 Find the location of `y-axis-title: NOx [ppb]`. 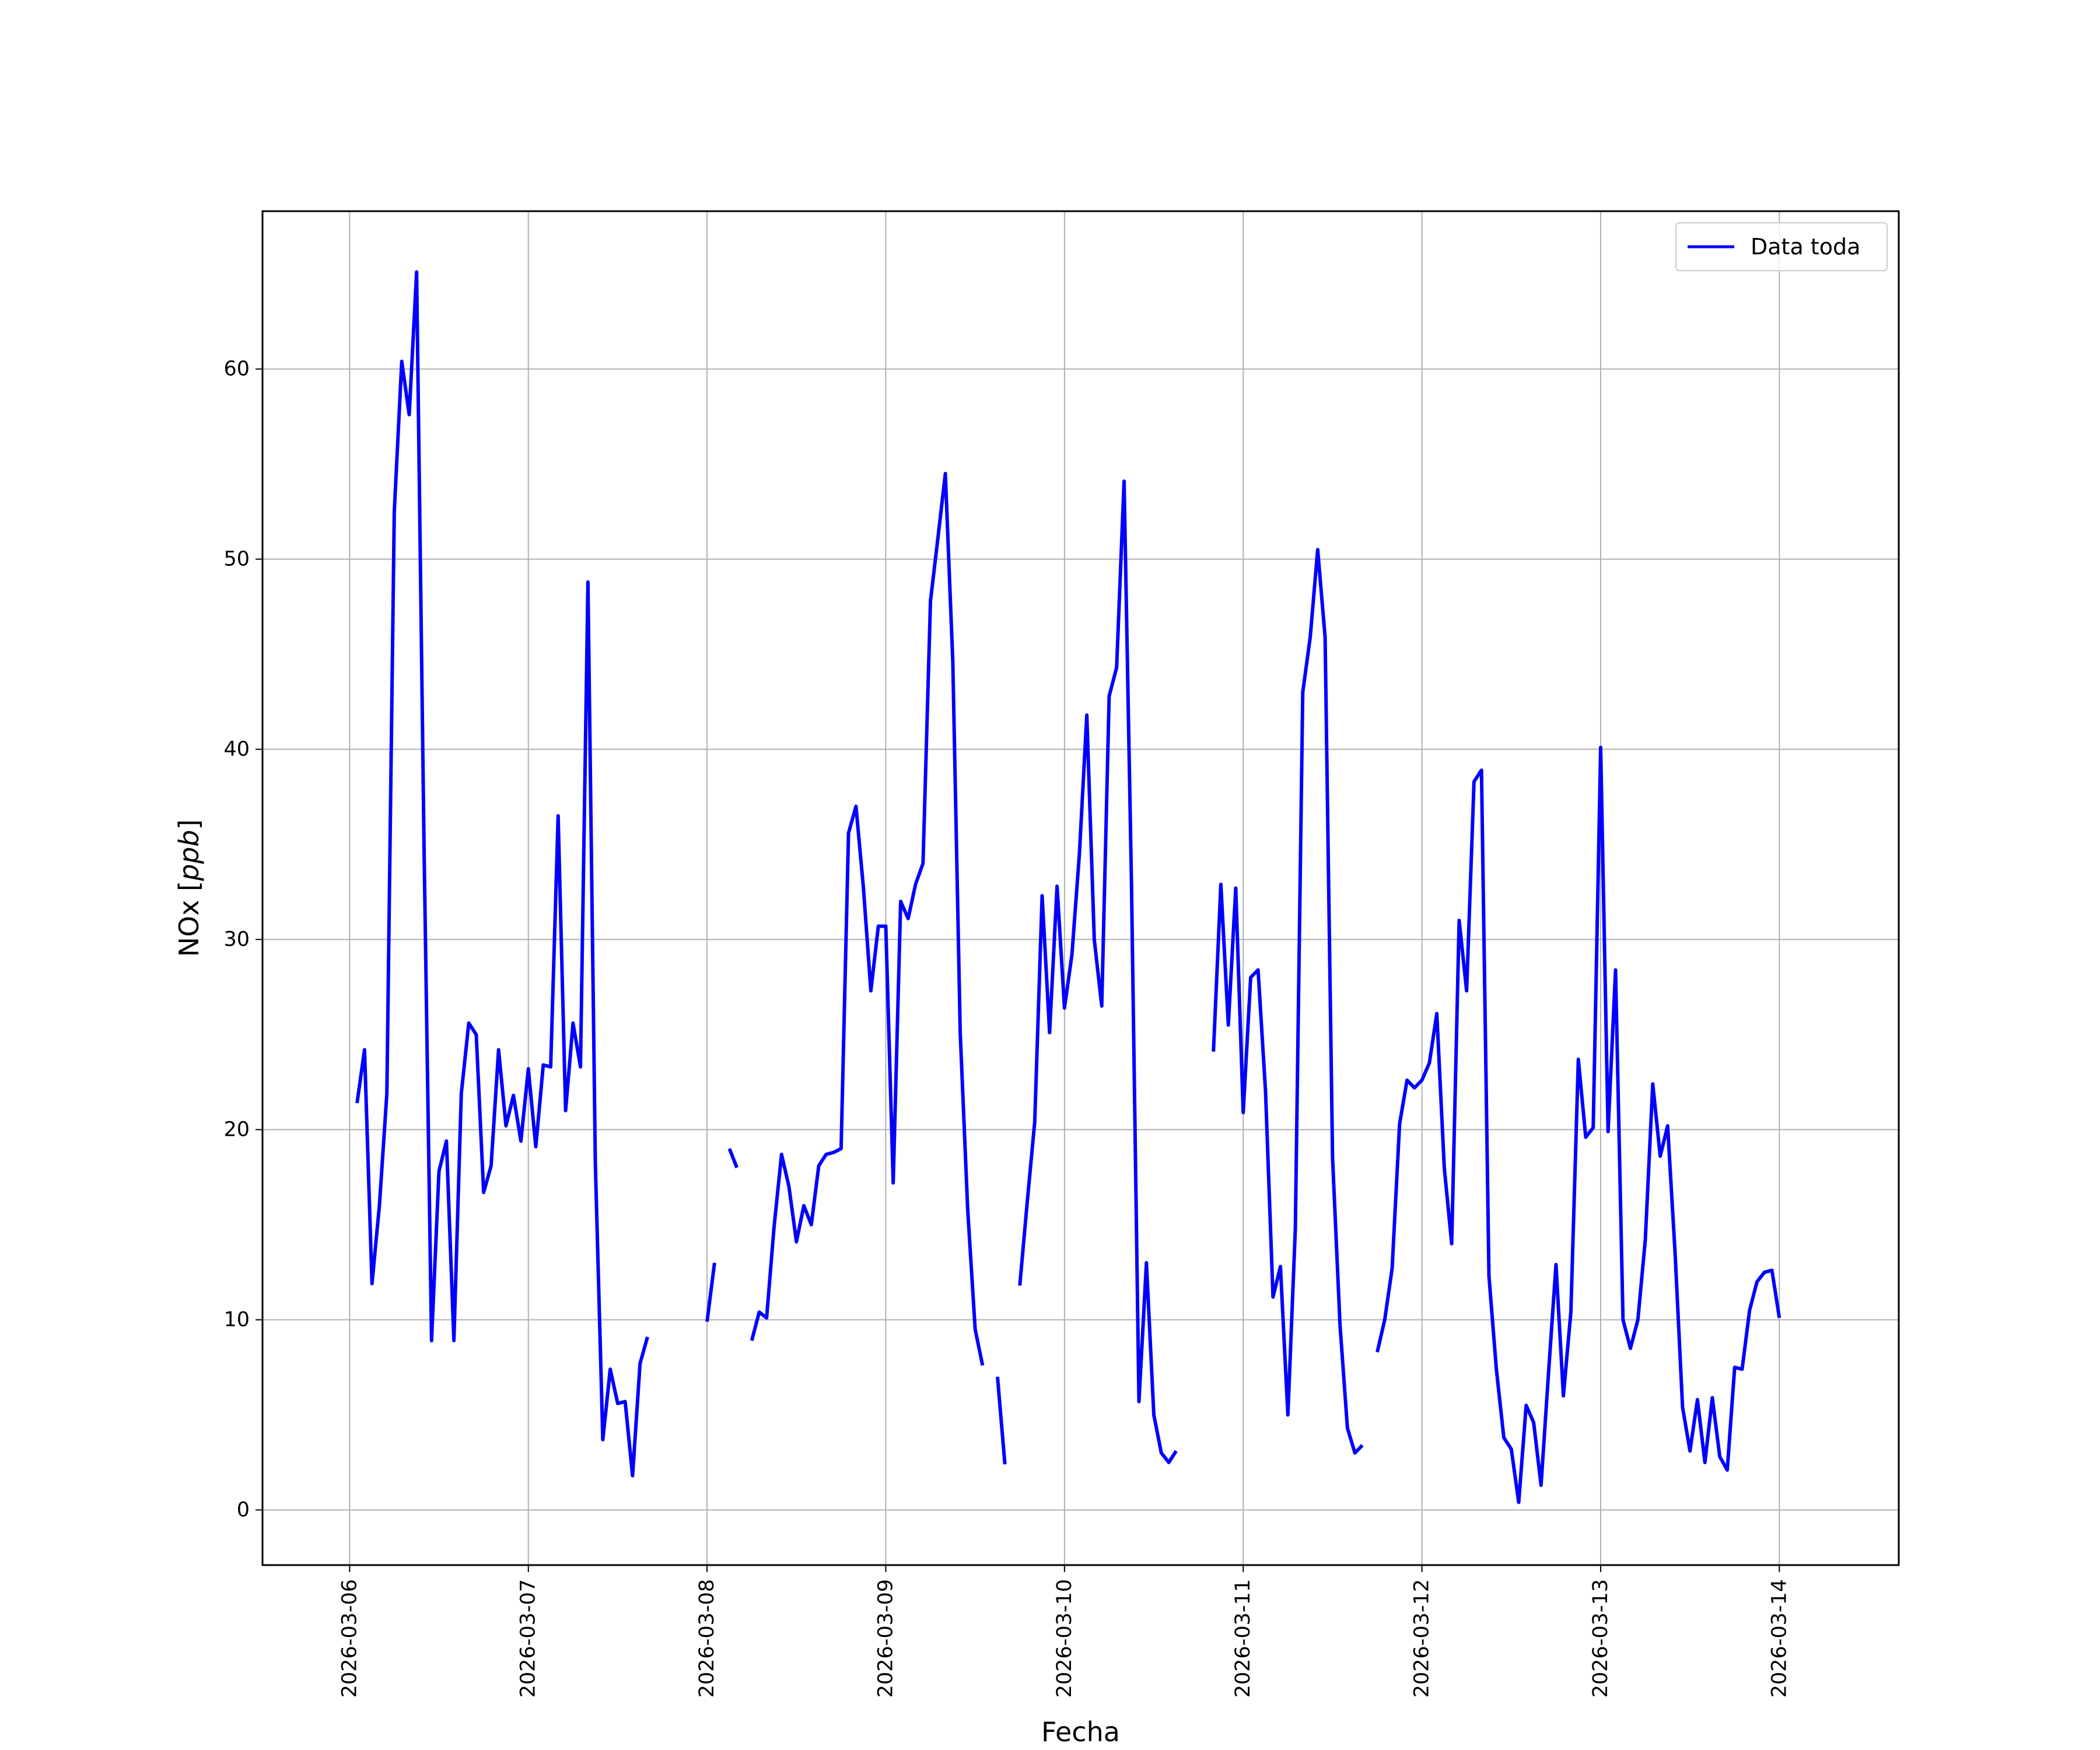

y-axis-title: NOx [ppb] is located at coordinates (189, 888).